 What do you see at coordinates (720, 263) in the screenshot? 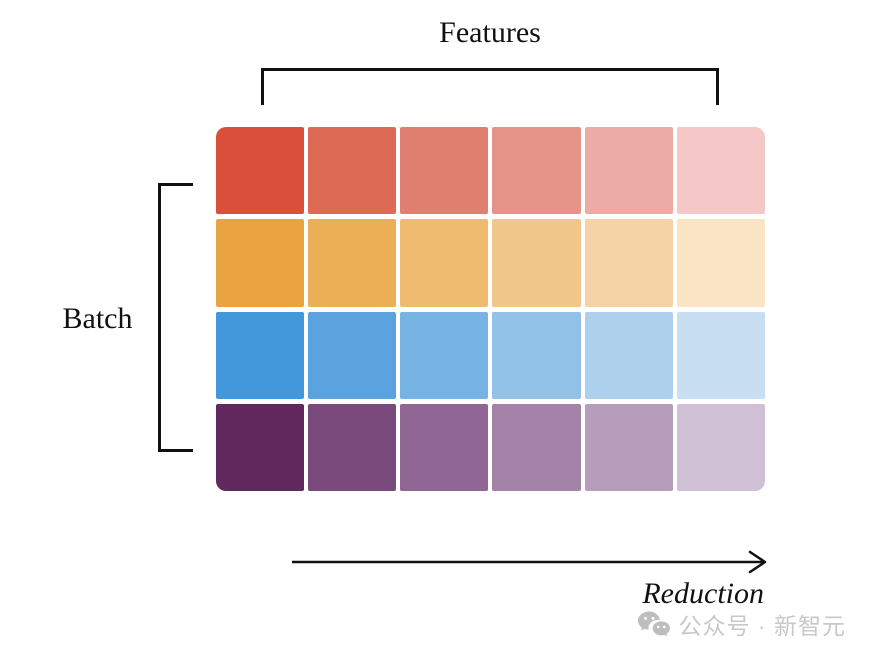
I see `grid-cell-r2-c6` at bounding box center [720, 263].